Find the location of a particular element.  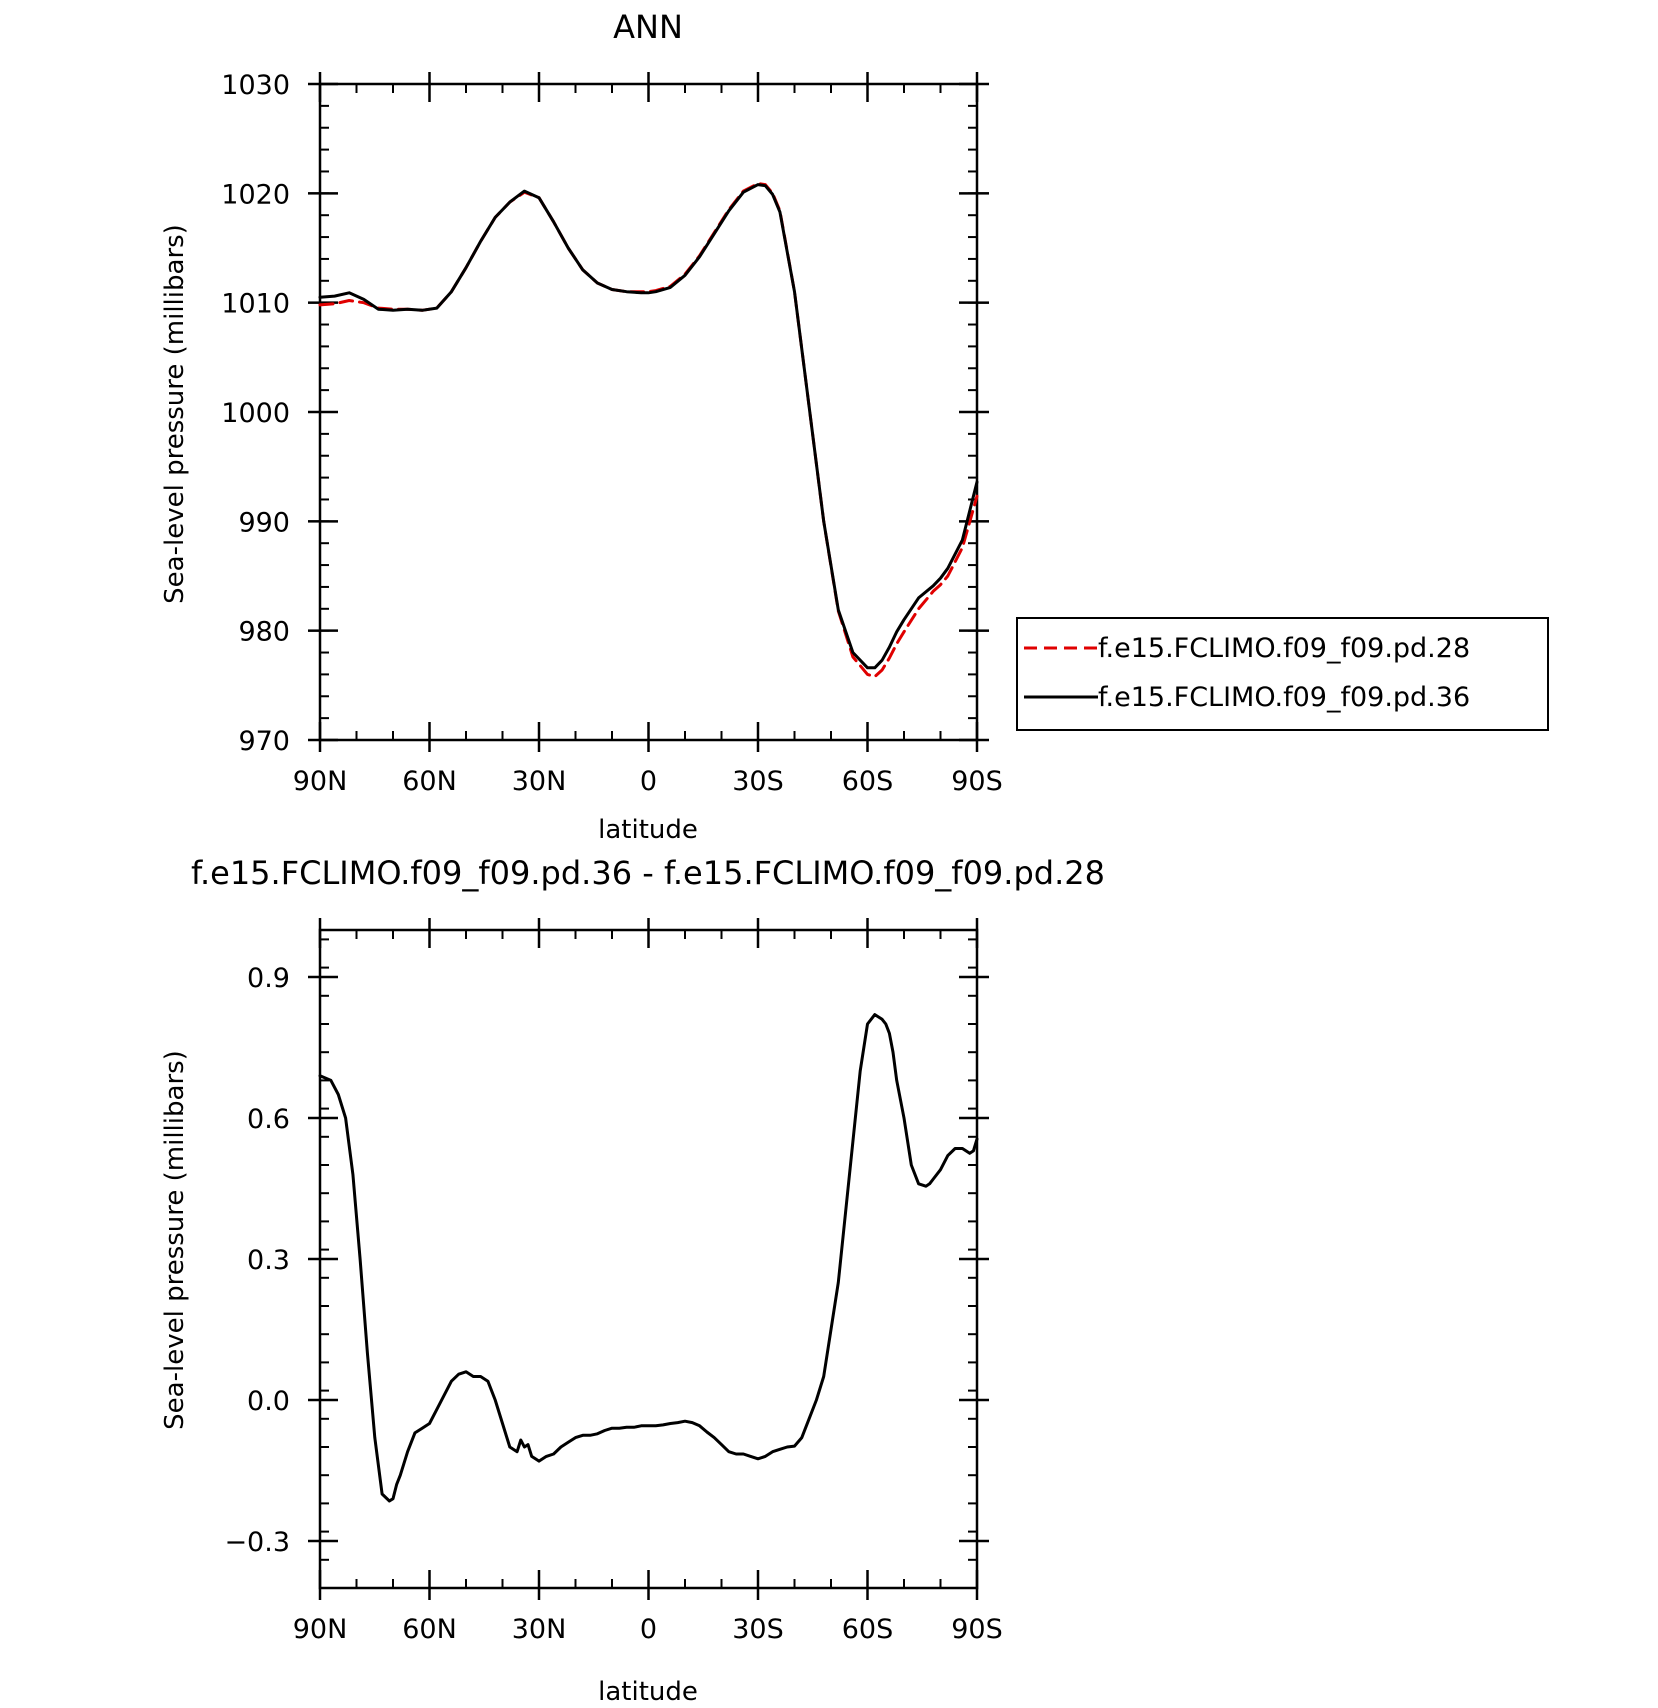

y-tick-label: 1010 is located at coordinates (255, 304).